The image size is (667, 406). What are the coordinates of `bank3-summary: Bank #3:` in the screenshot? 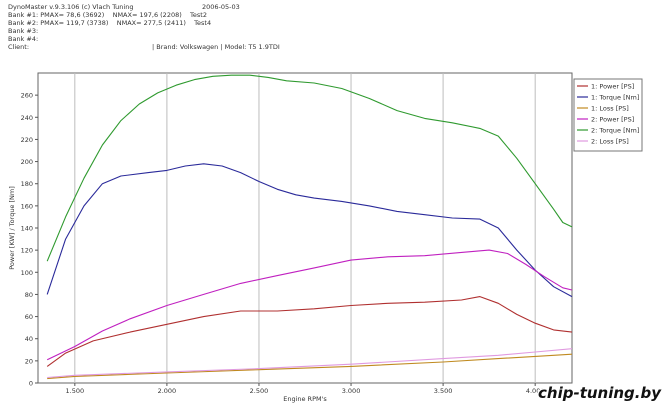 It's located at (23, 31).